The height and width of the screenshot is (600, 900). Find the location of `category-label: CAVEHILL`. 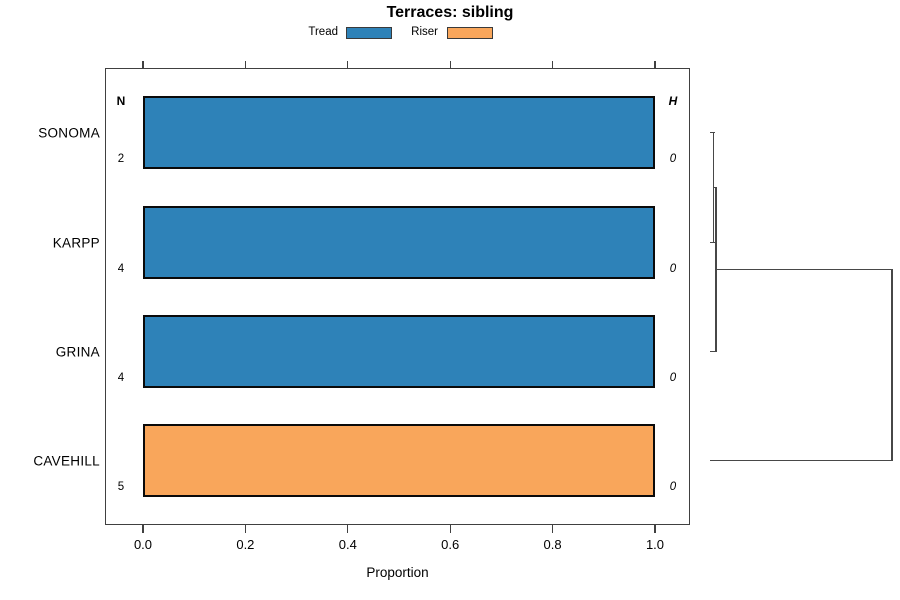

category-label: CAVEHILL is located at coordinates (66, 460).